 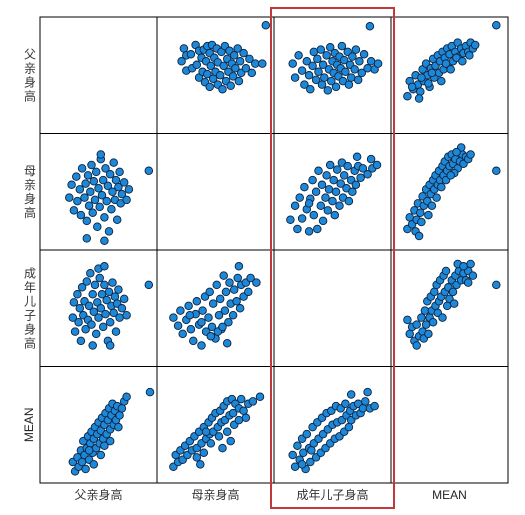 I want to click on column-label-2: 成年儿子身高, so click(x=332, y=494).